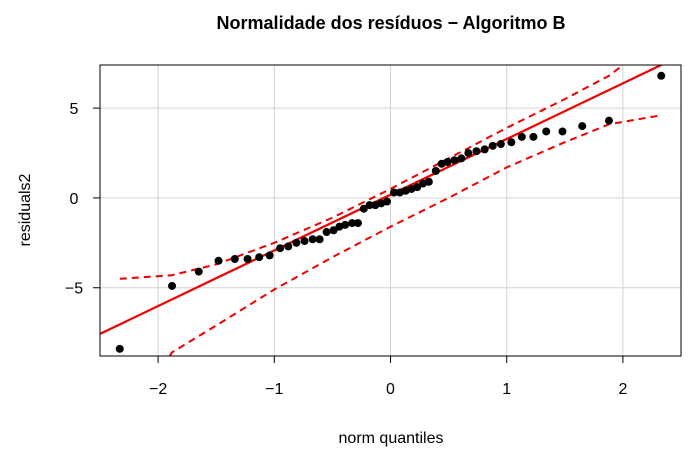  I want to click on y-axis-label: residuals2, so click(25, 209).